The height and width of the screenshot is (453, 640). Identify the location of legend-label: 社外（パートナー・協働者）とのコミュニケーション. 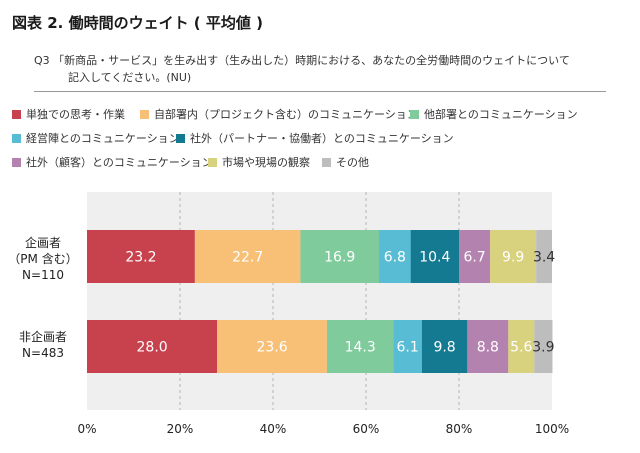
(322, 138).